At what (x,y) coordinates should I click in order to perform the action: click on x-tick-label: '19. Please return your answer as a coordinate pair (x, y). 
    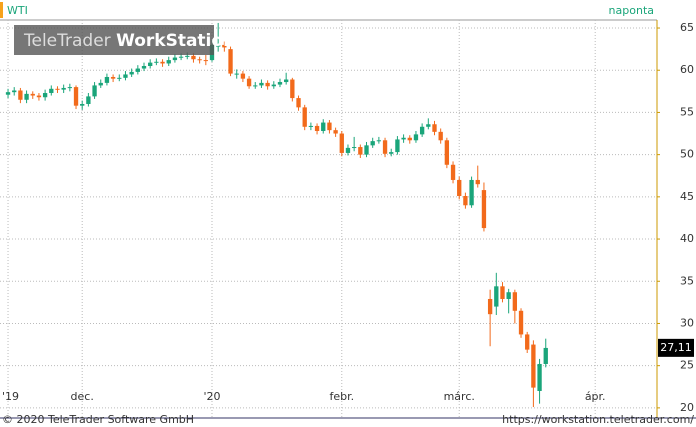
    Looking at the image, I should click on (10, 396).